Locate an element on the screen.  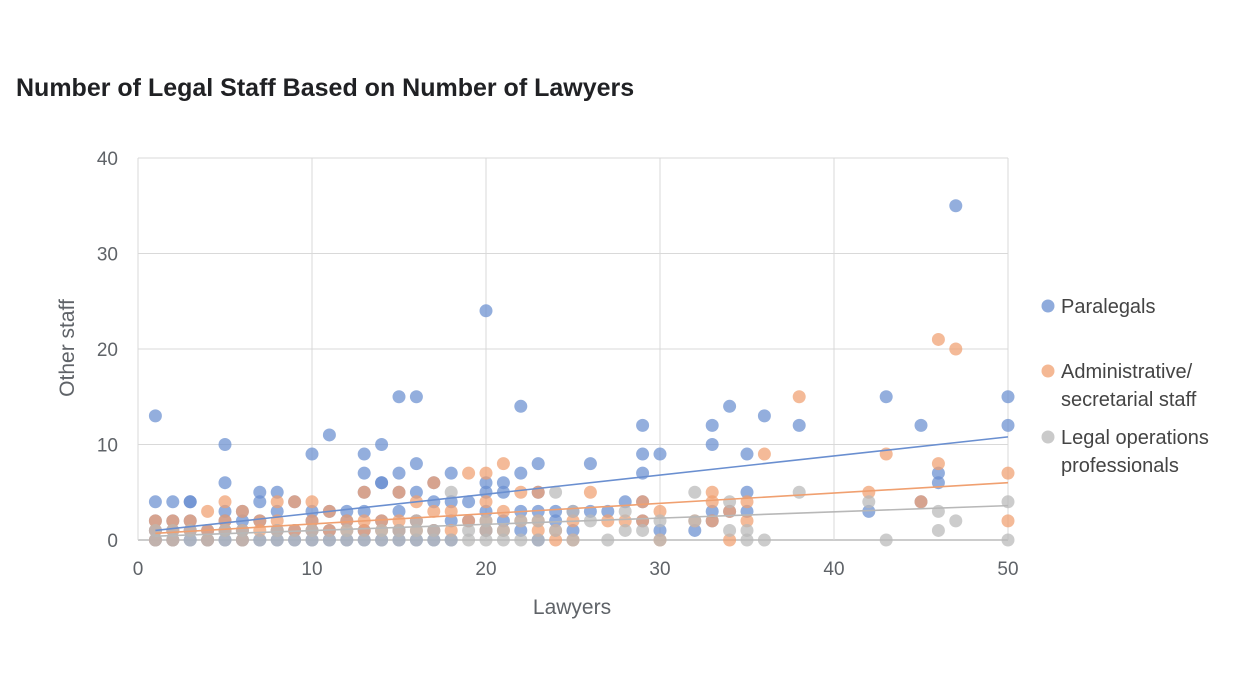
x-tick-label: 10 is located at coordinates (311, 569).